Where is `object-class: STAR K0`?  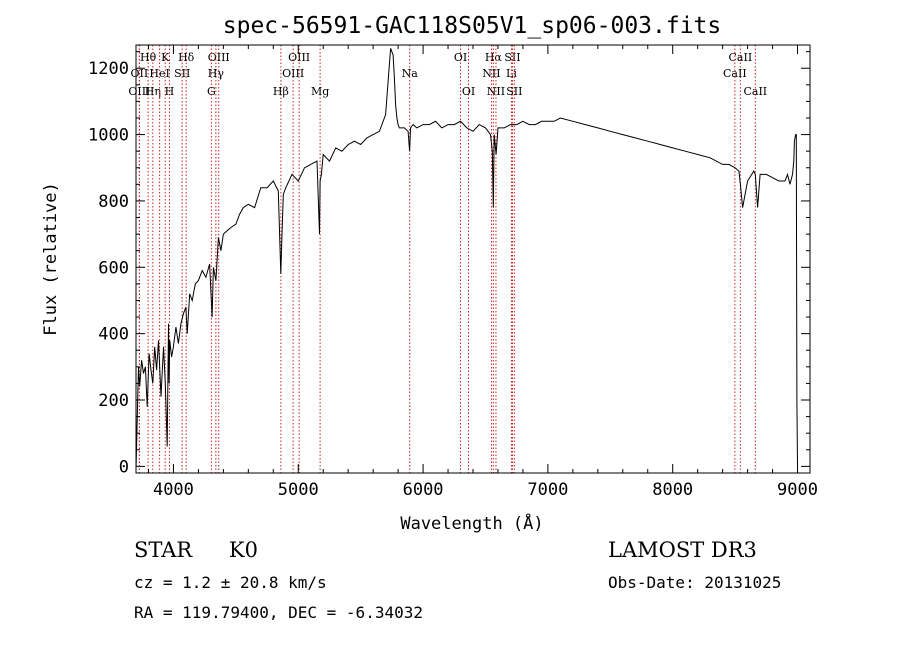 object-class: STAR K0 is located at coordinates (196, 550).